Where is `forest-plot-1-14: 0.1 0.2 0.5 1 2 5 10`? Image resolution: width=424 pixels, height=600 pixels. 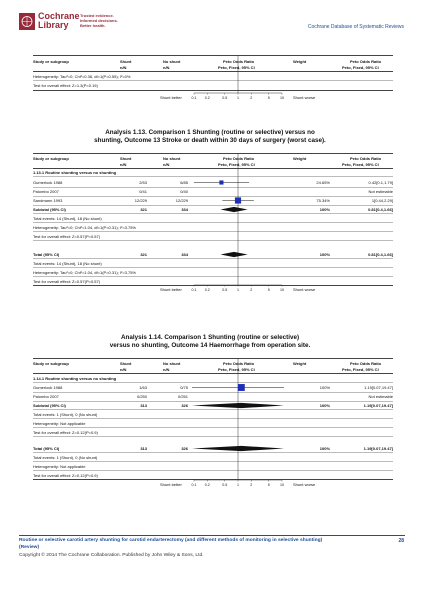 forest-plot-1-14: 0.1 0.2 0.5 1 2 5 10 is located at coordinates (238, 422).